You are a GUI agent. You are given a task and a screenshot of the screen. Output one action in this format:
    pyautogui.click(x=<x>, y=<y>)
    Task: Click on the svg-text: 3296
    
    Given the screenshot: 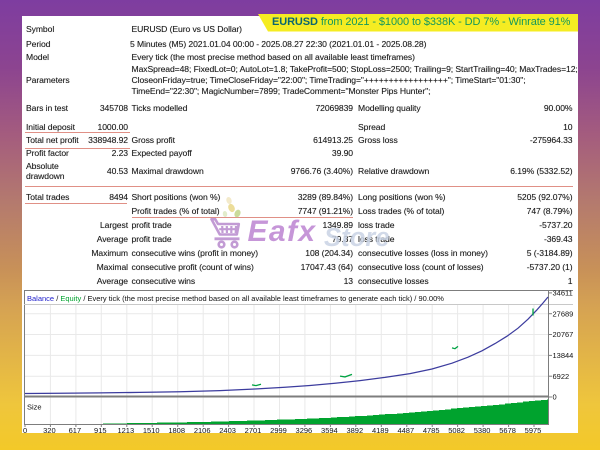 What is the action you would take?
    pyautogui.click(x=304, y=430)
    